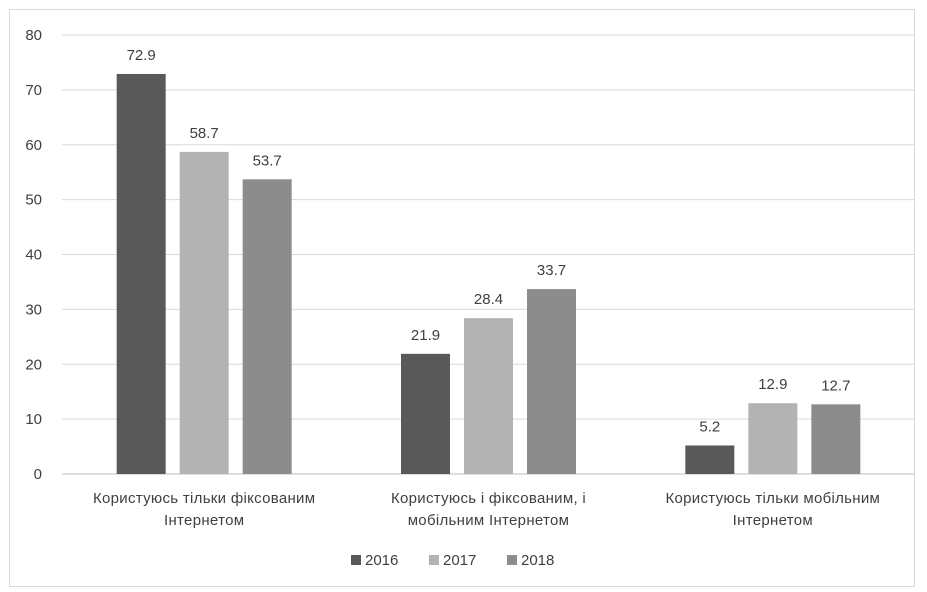 The height and width of the screenshot is (592, 927). Describe the element at coordinates (459, 560) in the screenshot. I see `legend-label: 2017` at that location.